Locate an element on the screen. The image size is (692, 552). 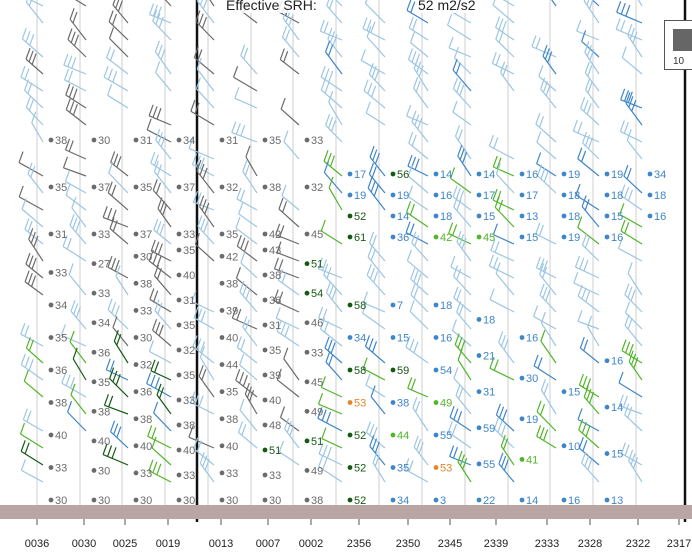
profile-value-label: 37 is located at coordinates (189, 188).